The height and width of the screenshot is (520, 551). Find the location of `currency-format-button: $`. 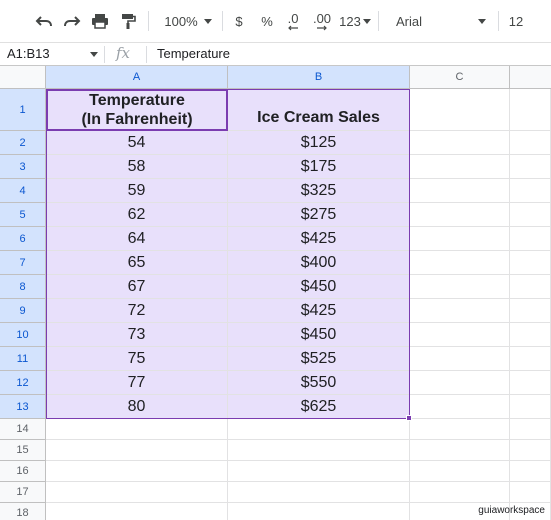

currency-format-button: $ is located at coordinates (239, 21).